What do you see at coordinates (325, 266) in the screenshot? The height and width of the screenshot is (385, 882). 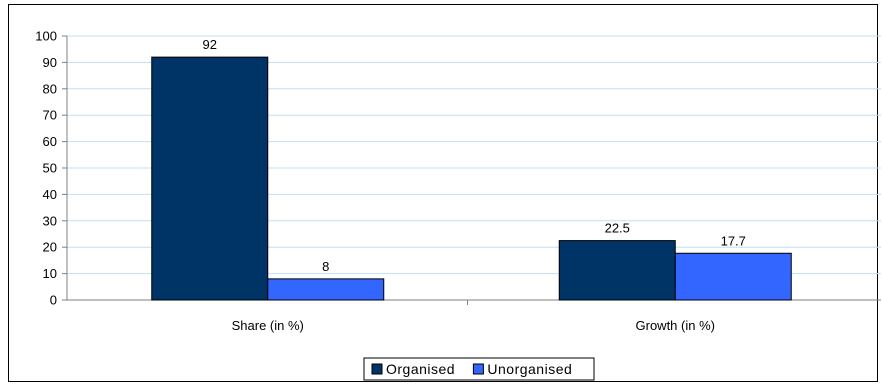 I see `data-label: 8` at bounding box center [325, 266].